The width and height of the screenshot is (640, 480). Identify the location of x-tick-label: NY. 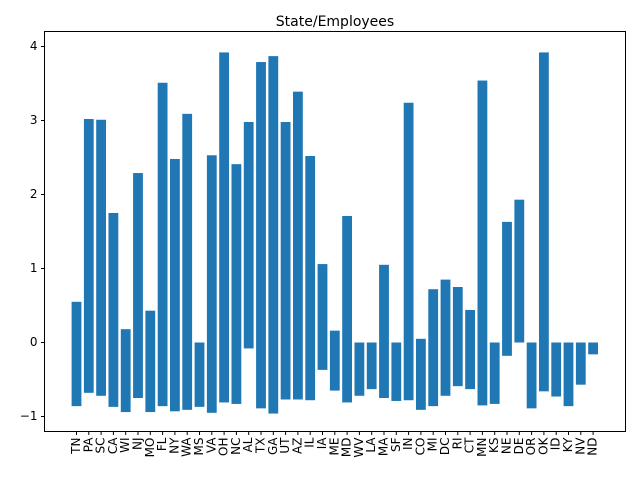
(174, 445).